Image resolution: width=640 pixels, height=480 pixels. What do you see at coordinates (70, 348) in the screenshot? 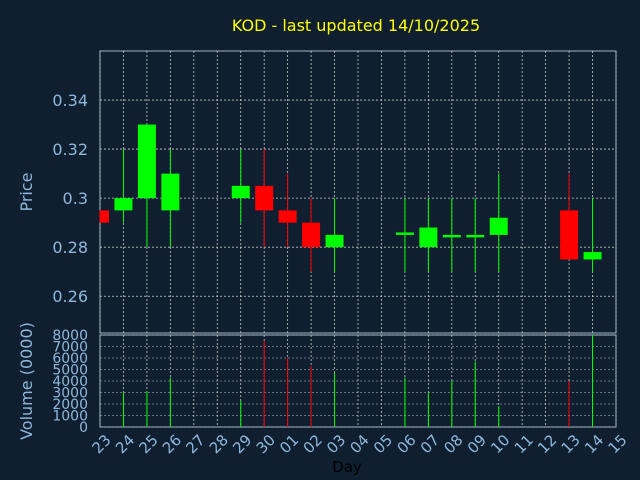
I see `volume-tick-label: 7000` at bounding box center [70, 348].